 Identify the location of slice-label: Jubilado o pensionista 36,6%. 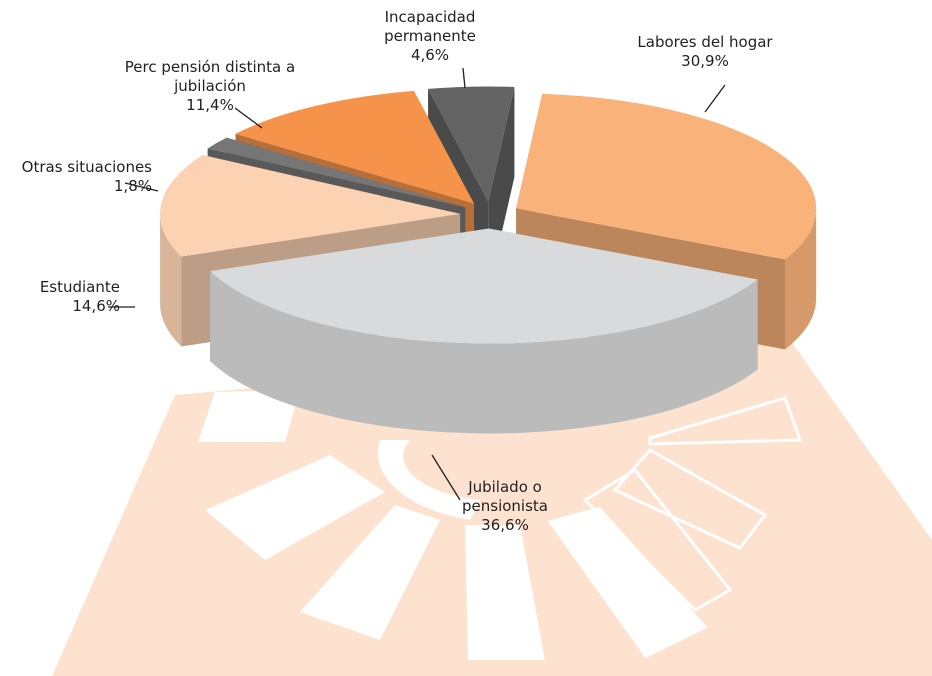
(505, 506).